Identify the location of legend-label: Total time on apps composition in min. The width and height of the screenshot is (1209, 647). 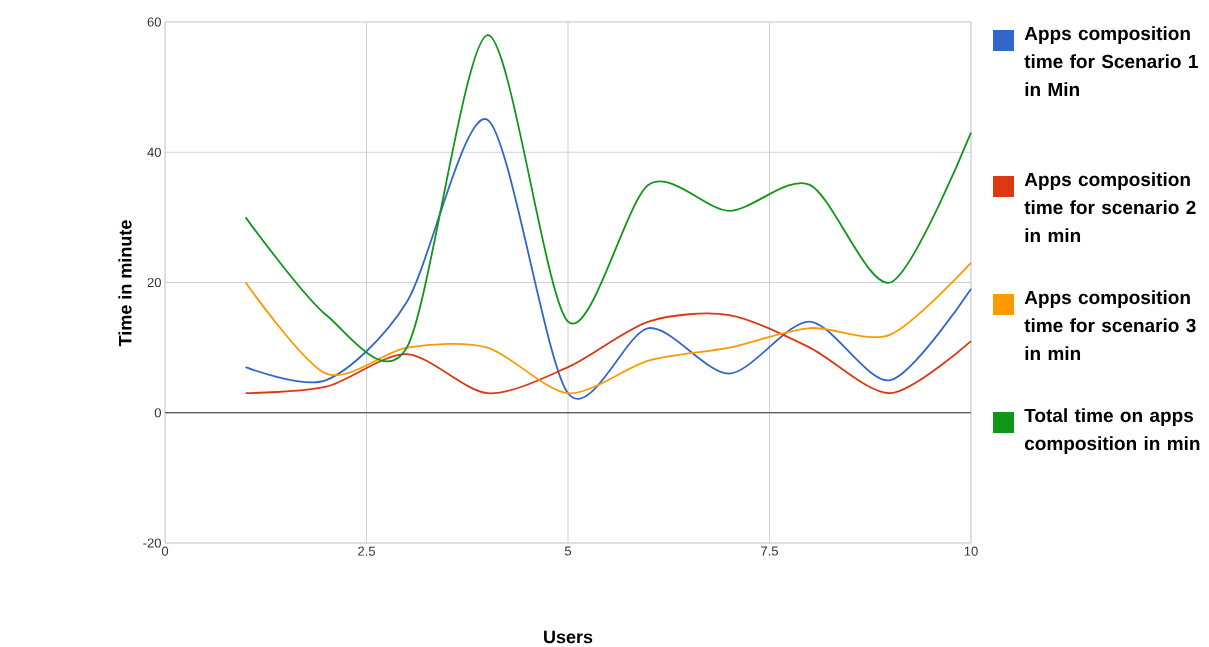
(1112, 431).